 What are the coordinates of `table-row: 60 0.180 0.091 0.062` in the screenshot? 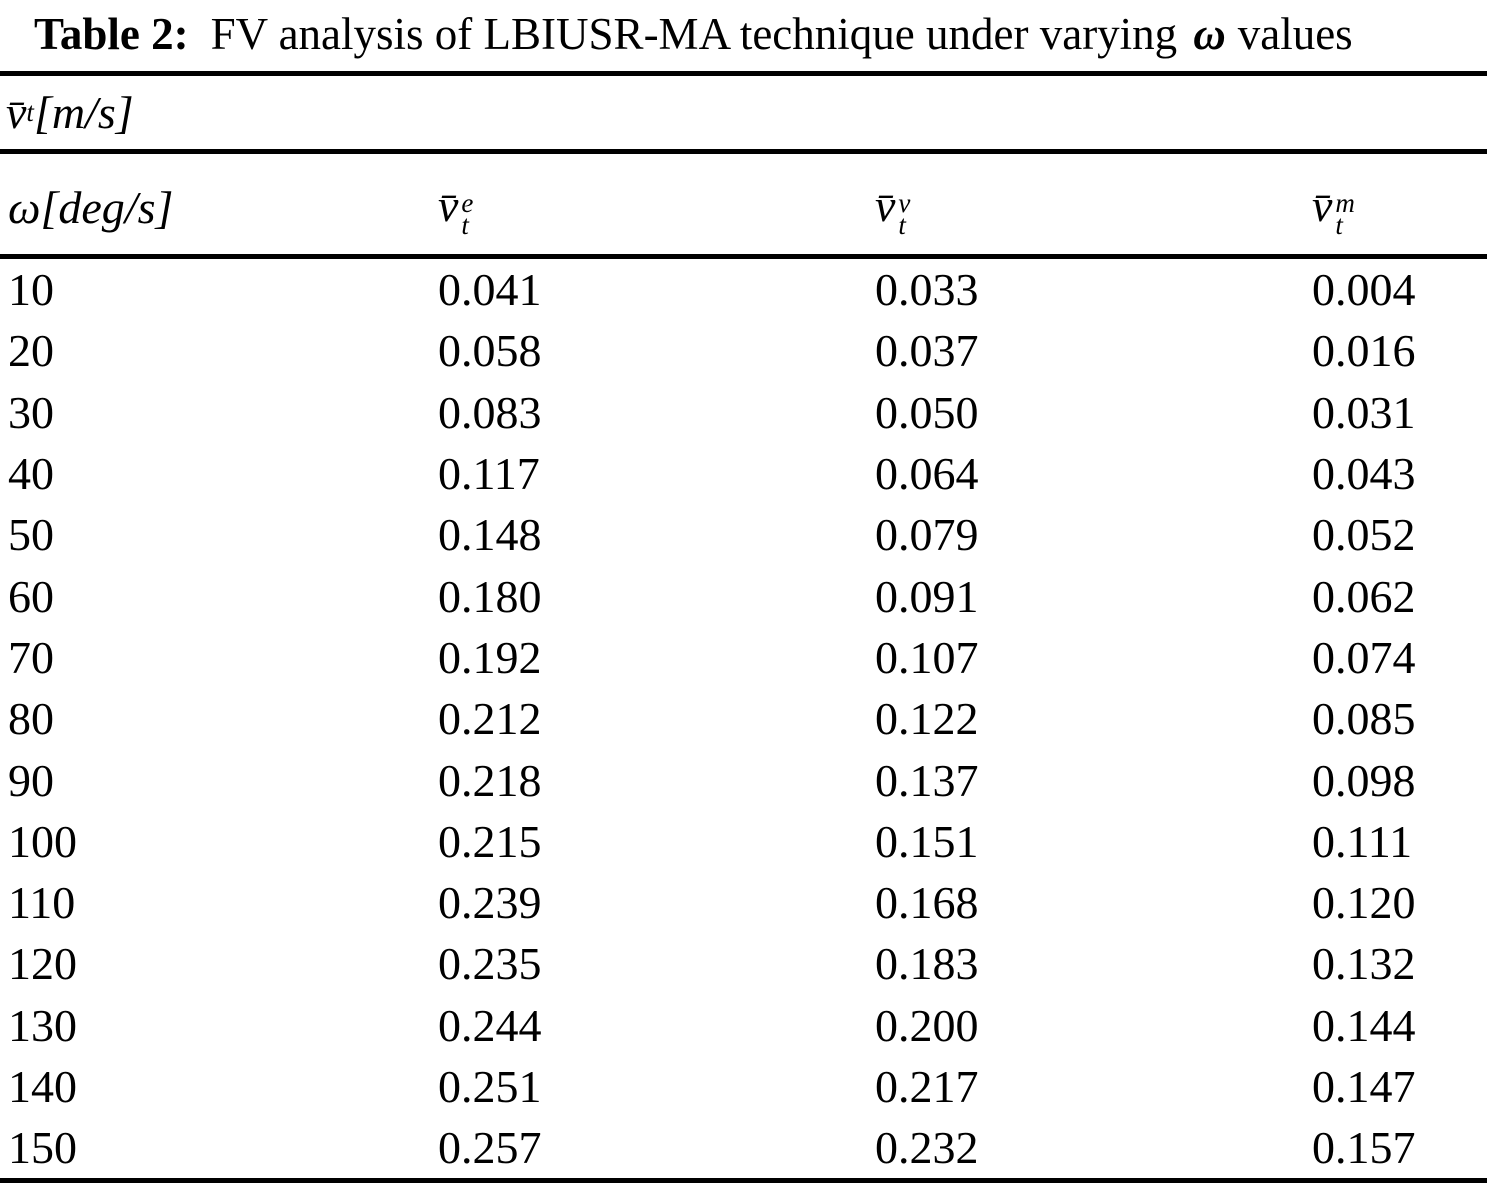 It's located at (743, 595).